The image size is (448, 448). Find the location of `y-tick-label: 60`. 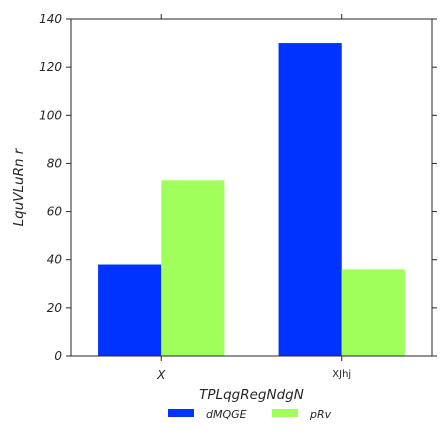

y-tick-label: 60 is located at coordinates (55, 212).